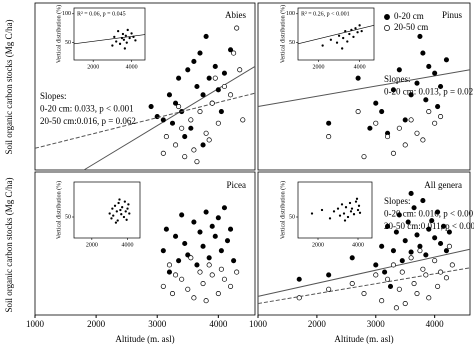 This screenshot has height=349, width=474. What do you see at coordinates (87, 109) in the screenshot?
I see `annotation: 0-20 cm: 0.033, p < 0.001` at bounding box center [87, 109].